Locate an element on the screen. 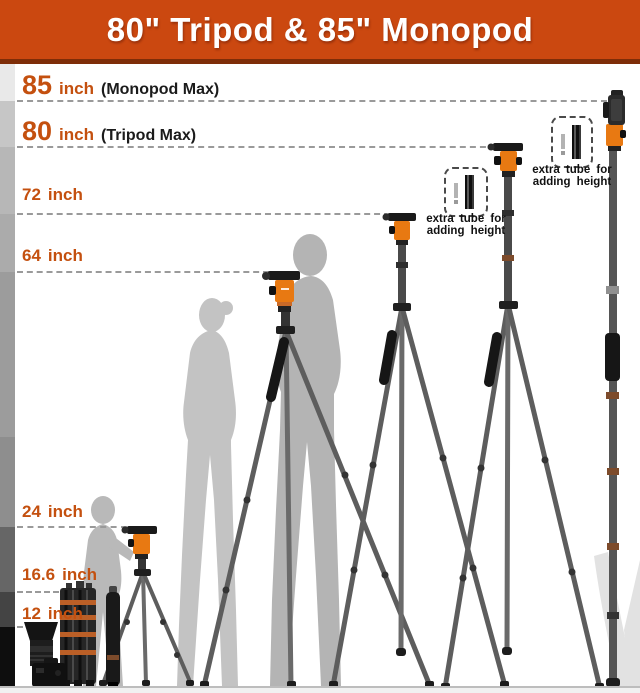 This screenshot has width=640, height=693. extra-tube-caption-1: extra tube for adding height is located at coordinates (466, 225).